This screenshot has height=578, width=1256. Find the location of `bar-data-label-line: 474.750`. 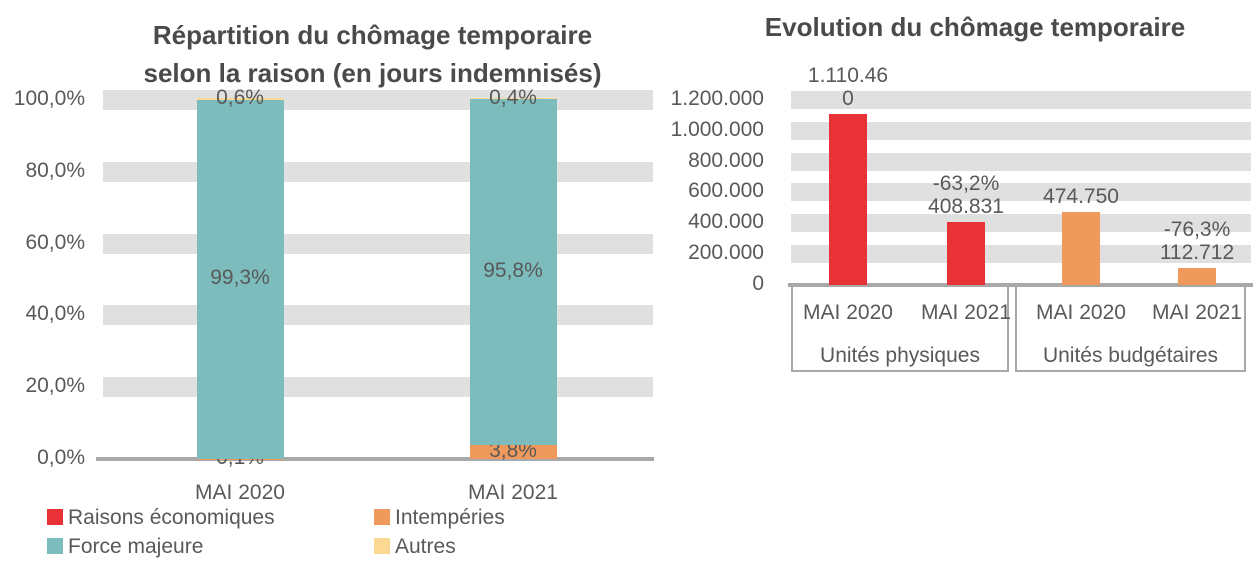

bar-data-label-line: 474.750 is located at coordinates (1081, 196).